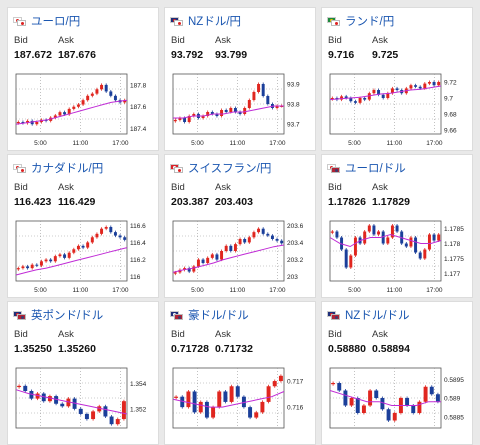  What do you see at coordinates (56, 22) in the screenshot?
I see `currency-pair-link: ユーロ/円` at bounding box center [56, 22].